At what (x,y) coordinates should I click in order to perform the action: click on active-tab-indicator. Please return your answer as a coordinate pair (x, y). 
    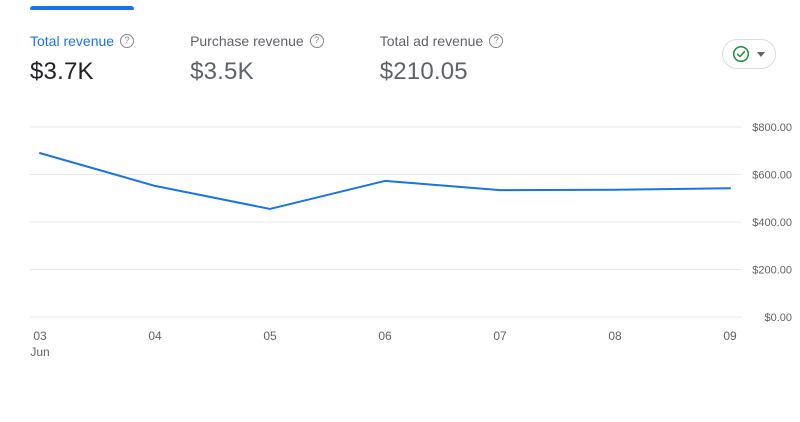
    Looking at the image, I should click on (82, 8).